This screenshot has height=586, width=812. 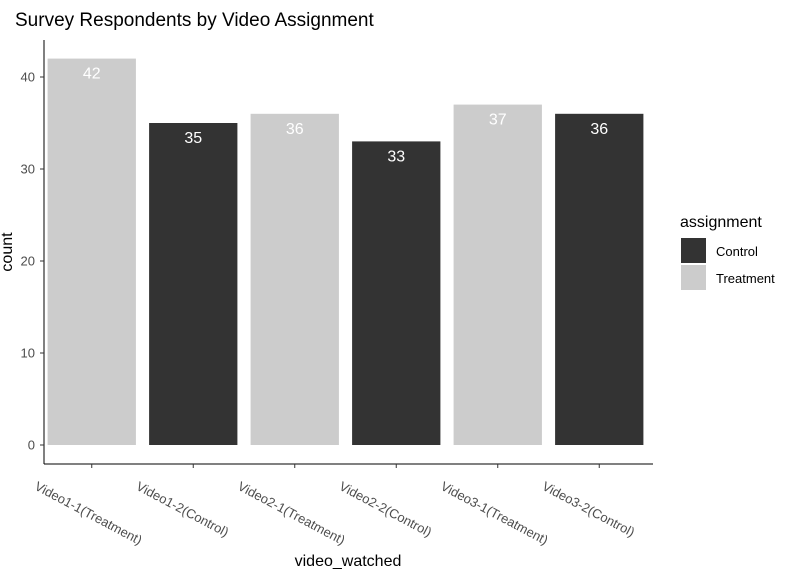 I want to click on y-tick-label: 0, so click(x=31, y=445).